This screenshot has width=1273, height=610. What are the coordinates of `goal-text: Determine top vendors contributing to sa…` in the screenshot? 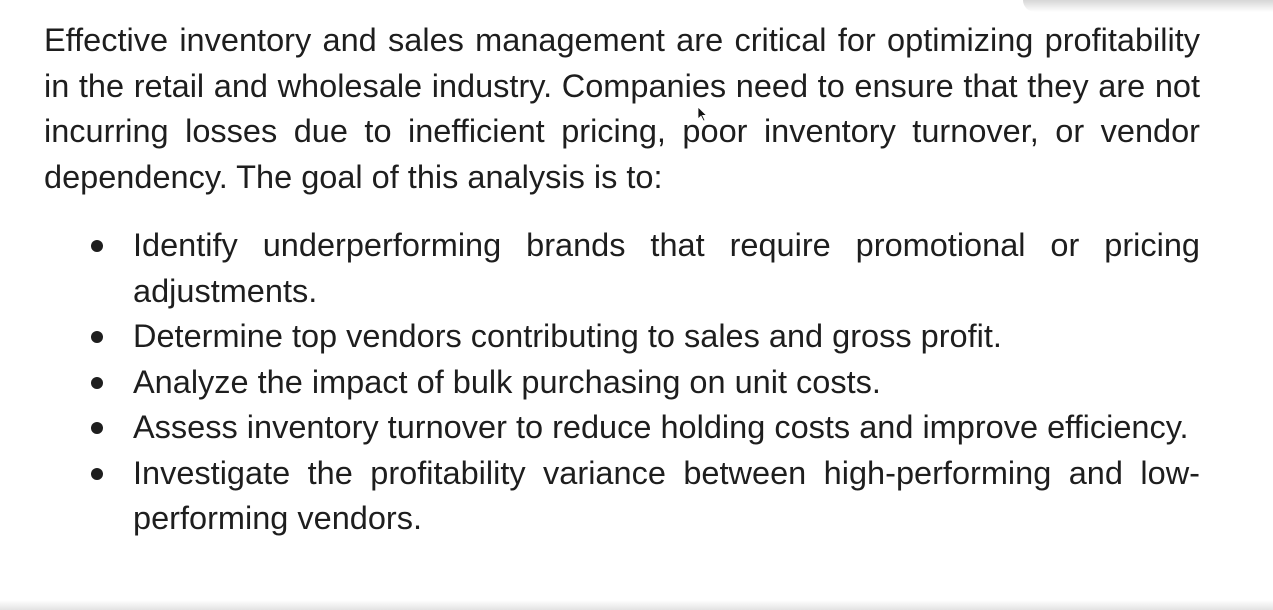 It's located at (567, 336).